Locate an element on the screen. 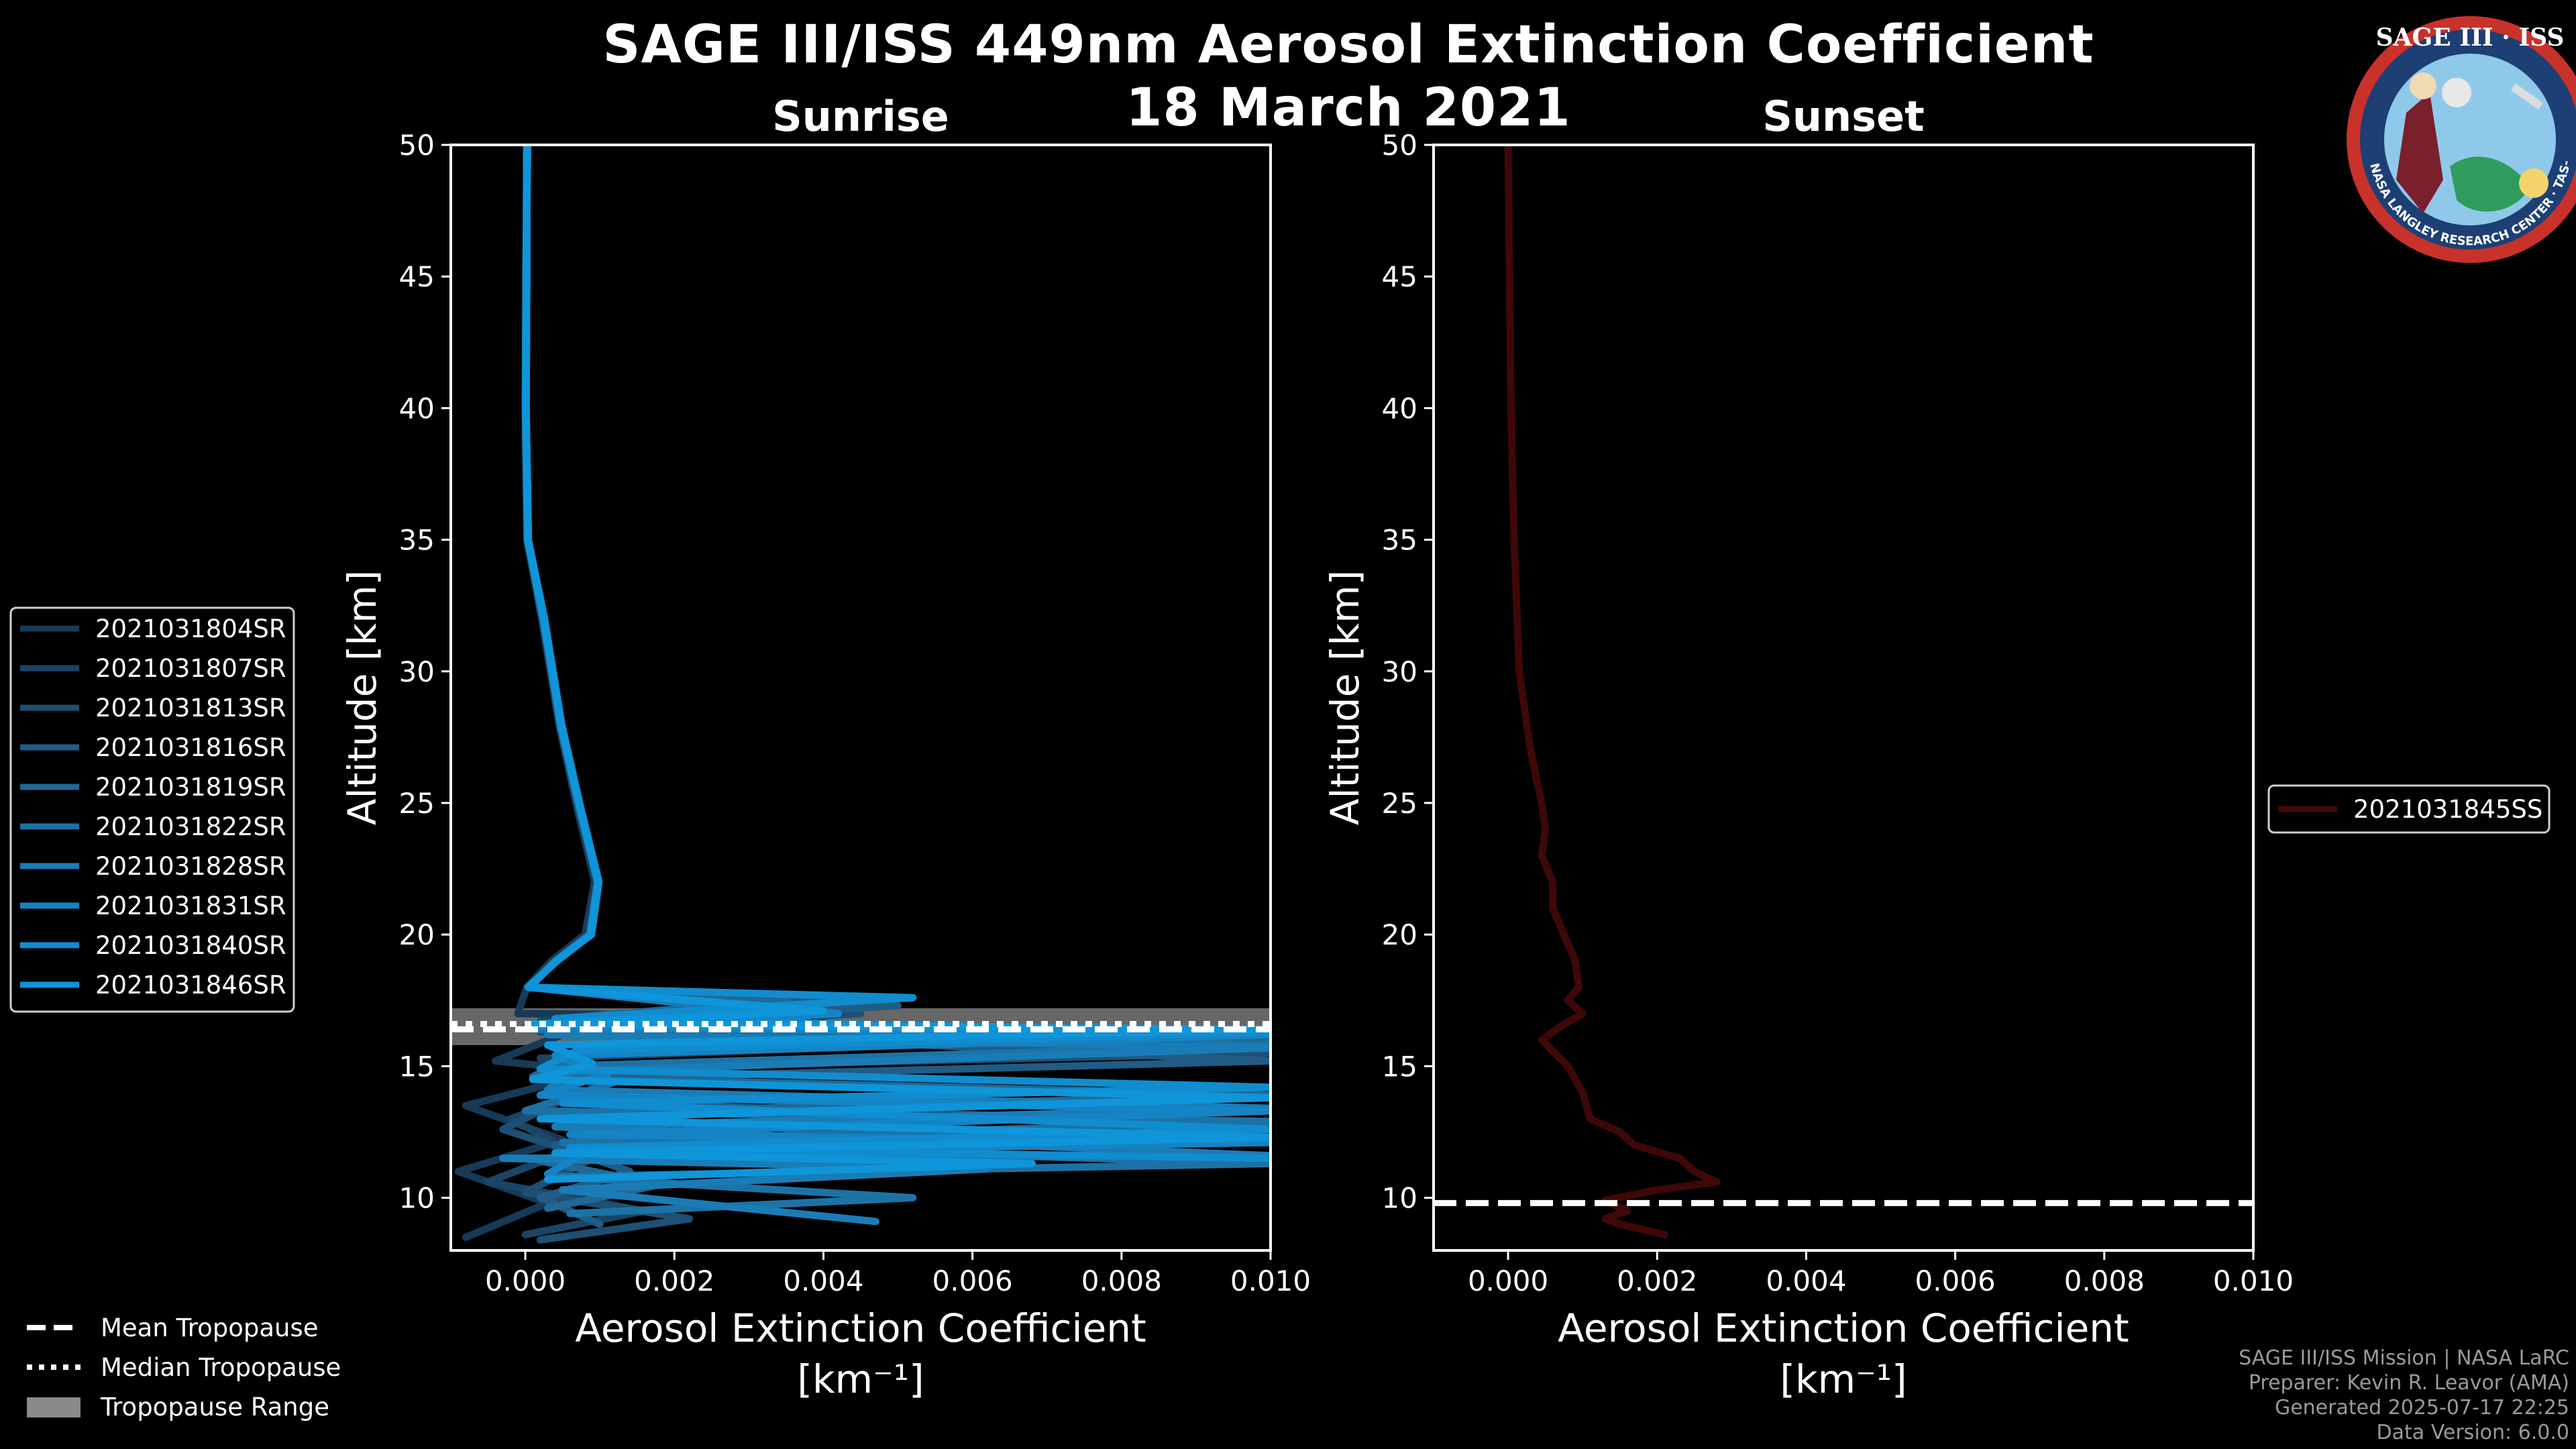 The image size is (2576, 1449). sunrise-legend-label: 2021031813SR is located at coordinates (190, 708).